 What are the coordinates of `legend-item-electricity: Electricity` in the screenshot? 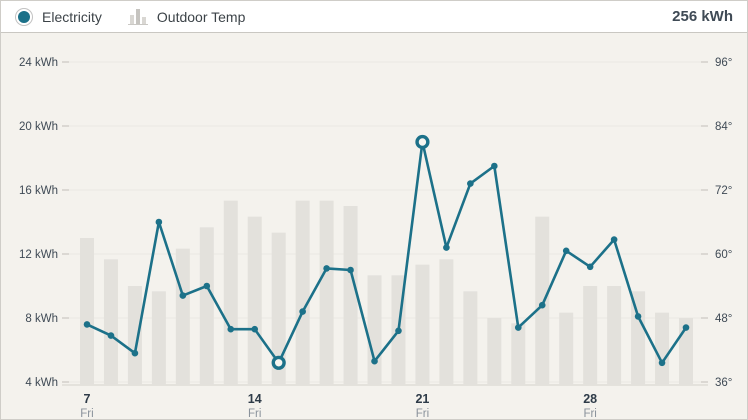 It's located at (58, 16).